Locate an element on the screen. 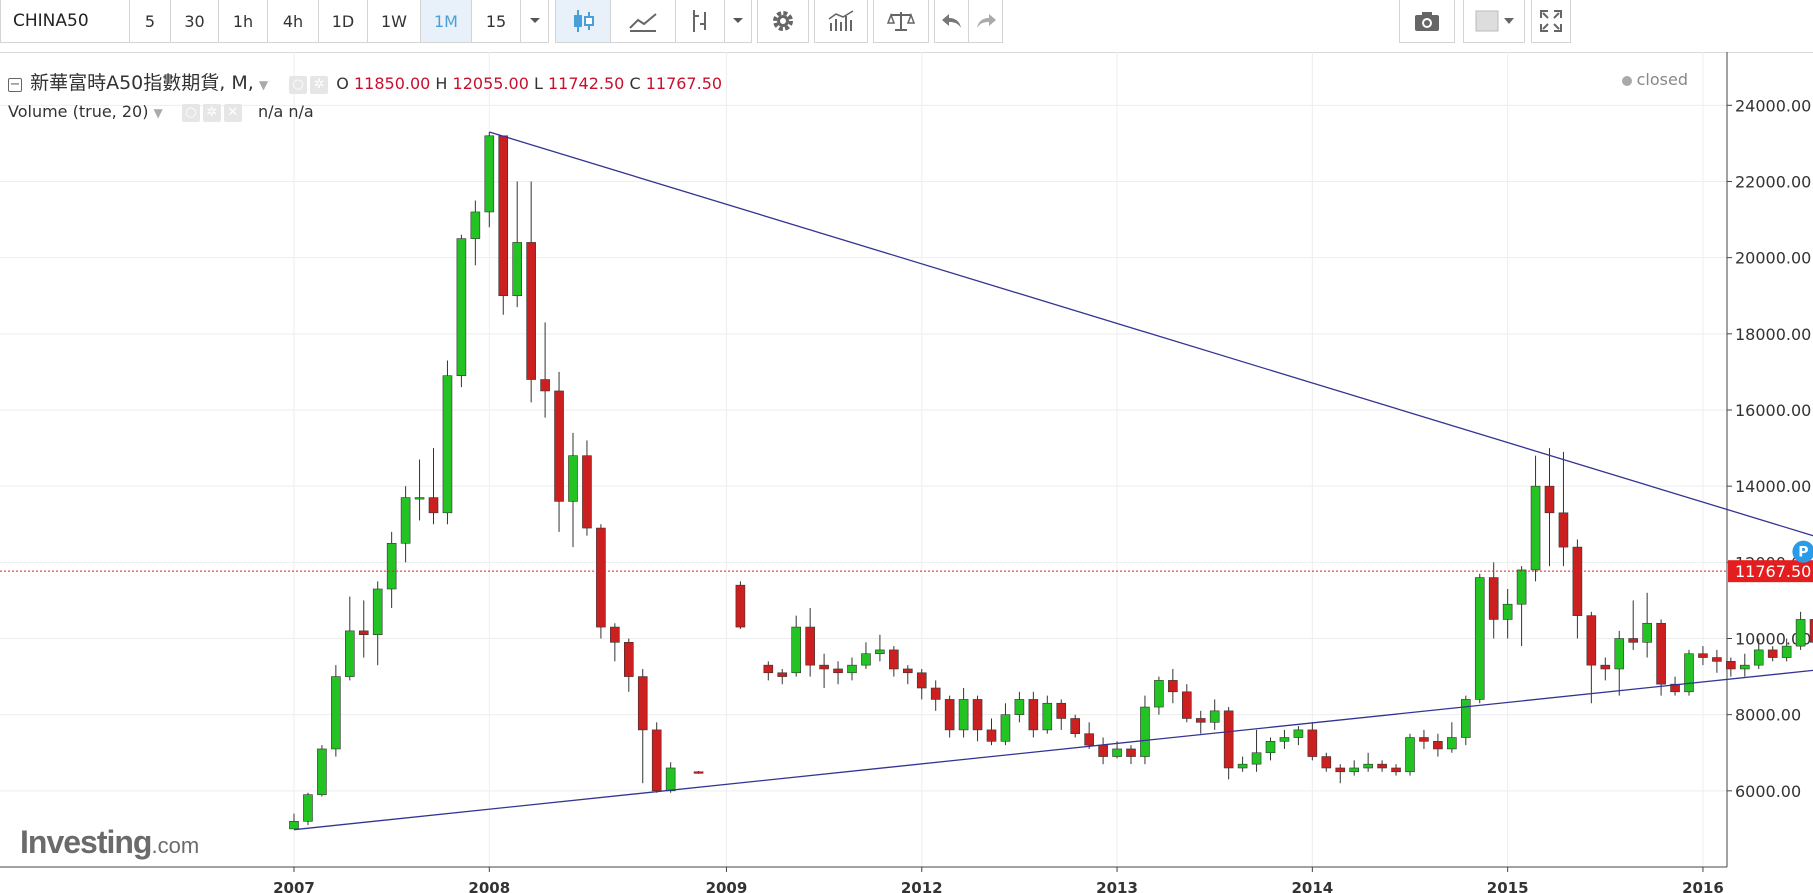 The image size is (1813, 893). x-tick-label: 2009 is located at coordinates (727, 886).